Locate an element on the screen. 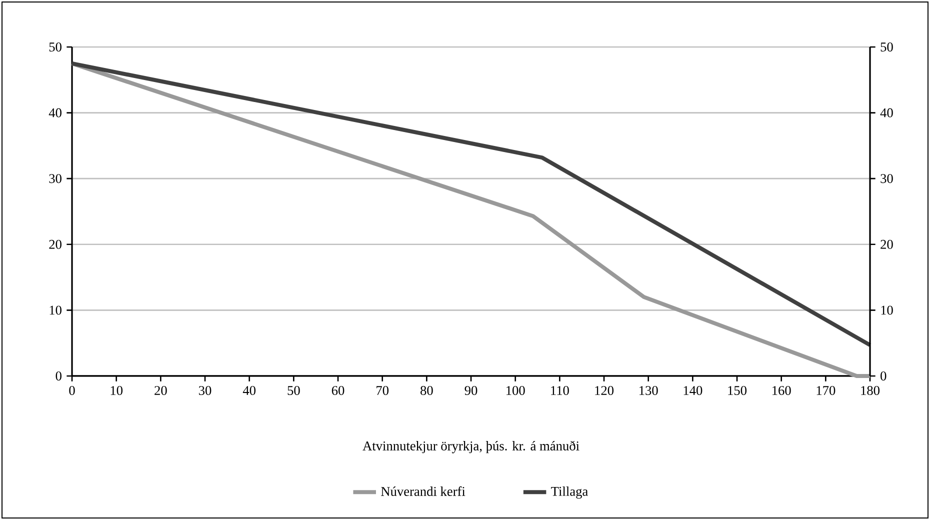 This screenshot has width=930, height=520. x-tick-label: 10 is located at coordinates (116, 391).